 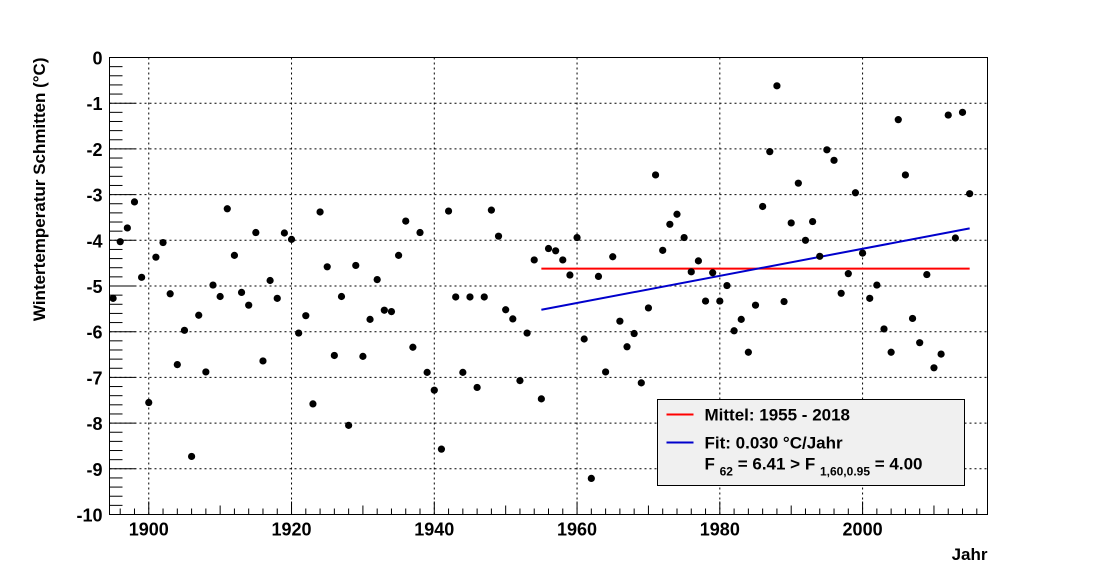 I want to click on y-tick-label: -5, so click(x=94, y=287).